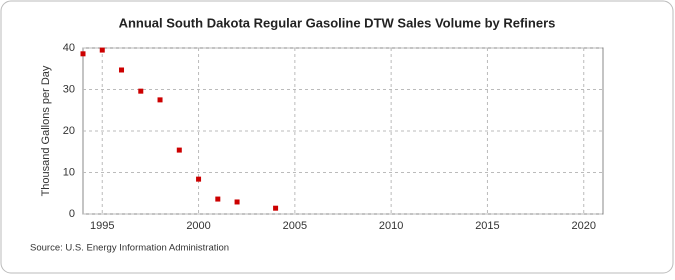 Image resolution: width=675 pixels, height=280 pixels. Describe the element at coordinates (583, 226) in the screenshot. I see `x-tick-label: 2020` at that location.